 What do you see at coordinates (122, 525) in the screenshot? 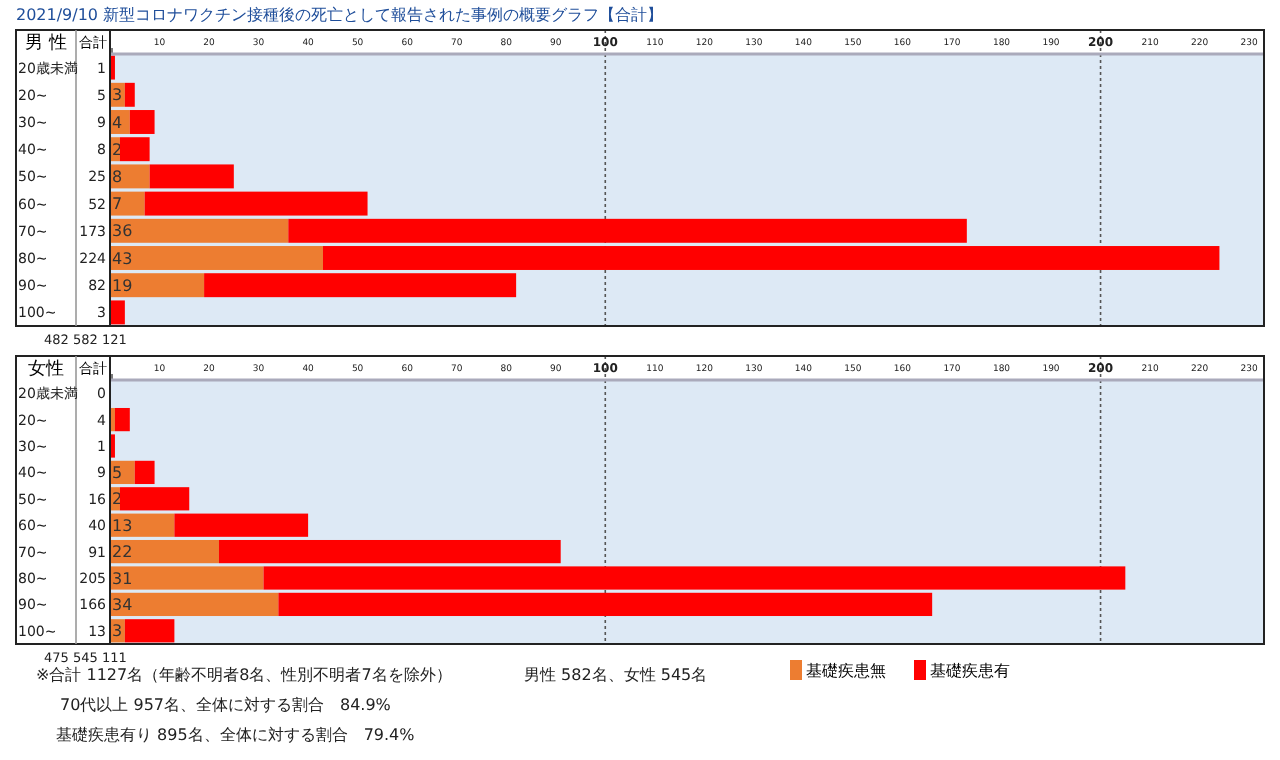
I see `data-label: 13` at bounding box center [122, 525].